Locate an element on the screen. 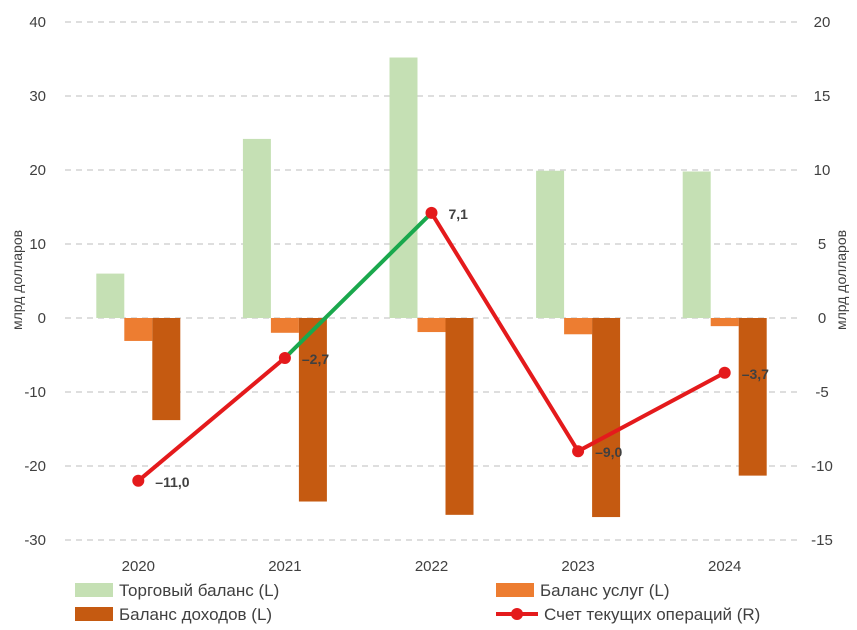 The image size is (857, 630). legend-label: Торговый баланс (L) is located at coordinates (199, 590).